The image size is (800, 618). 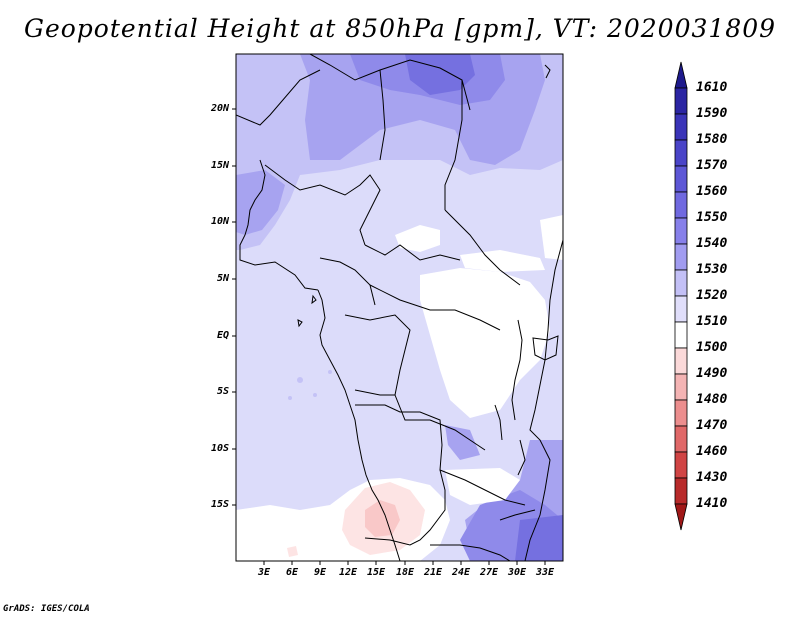 I want to click on lon-label-18e: 18E, so click(x=405, y=572).